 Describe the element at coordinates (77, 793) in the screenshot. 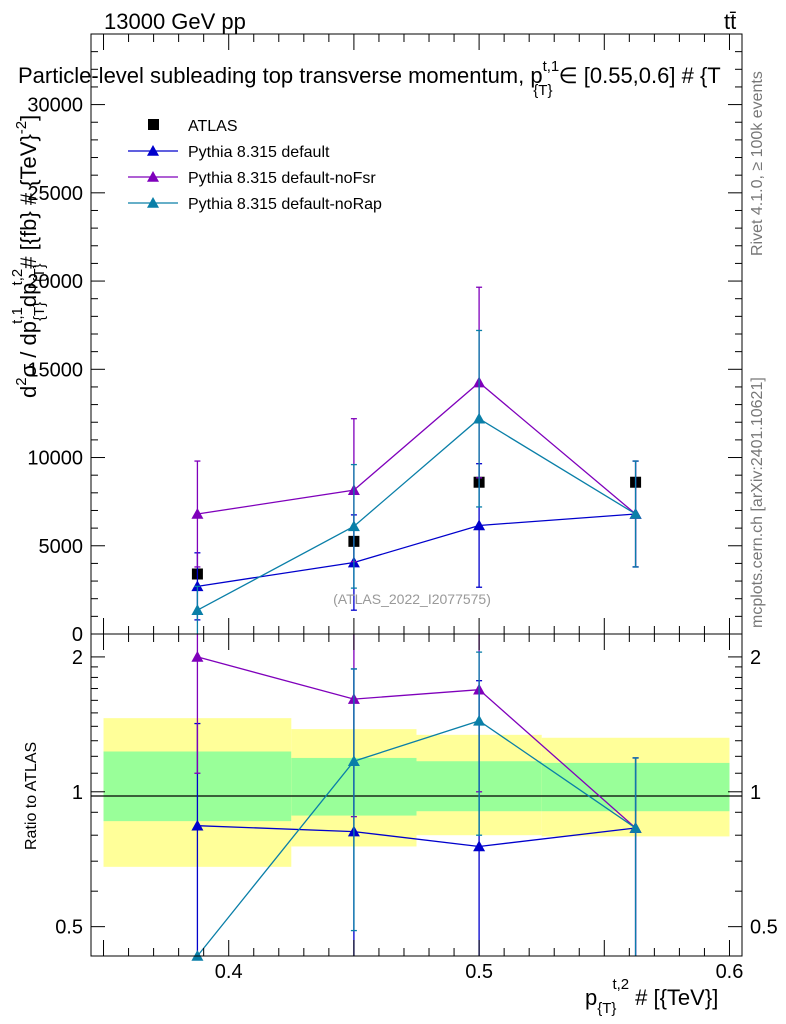

I see `ratio-y-tick-label: 1` at that location.